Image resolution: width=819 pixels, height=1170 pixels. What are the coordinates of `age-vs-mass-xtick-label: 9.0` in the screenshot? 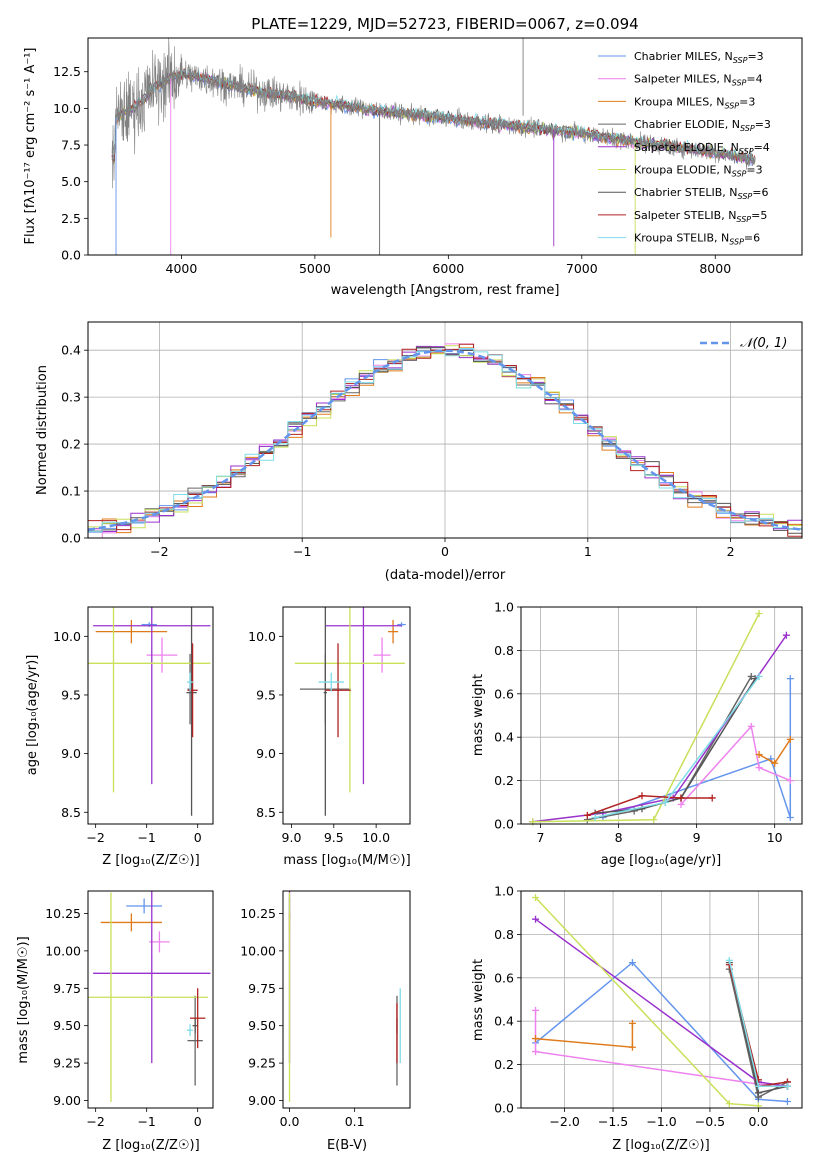 It's located at (292, 837).